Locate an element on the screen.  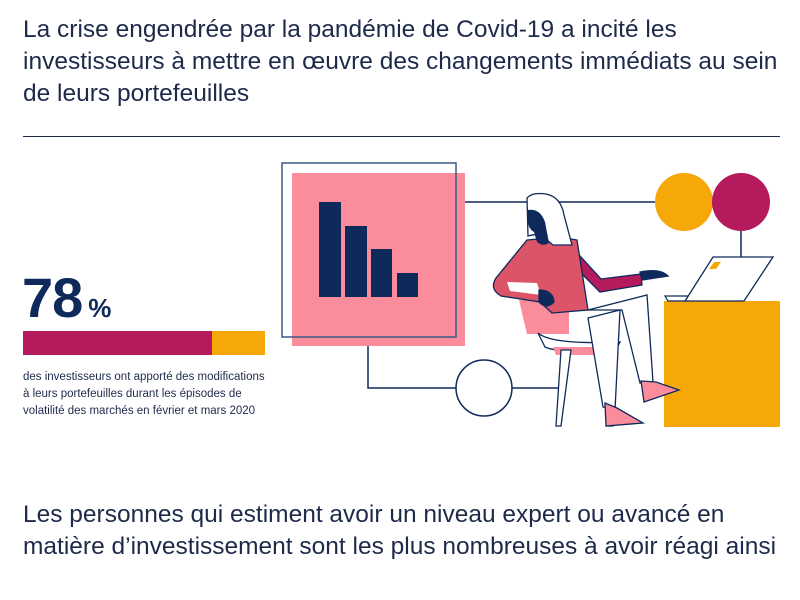
laptop-icon is located at coordinates (719, 279).